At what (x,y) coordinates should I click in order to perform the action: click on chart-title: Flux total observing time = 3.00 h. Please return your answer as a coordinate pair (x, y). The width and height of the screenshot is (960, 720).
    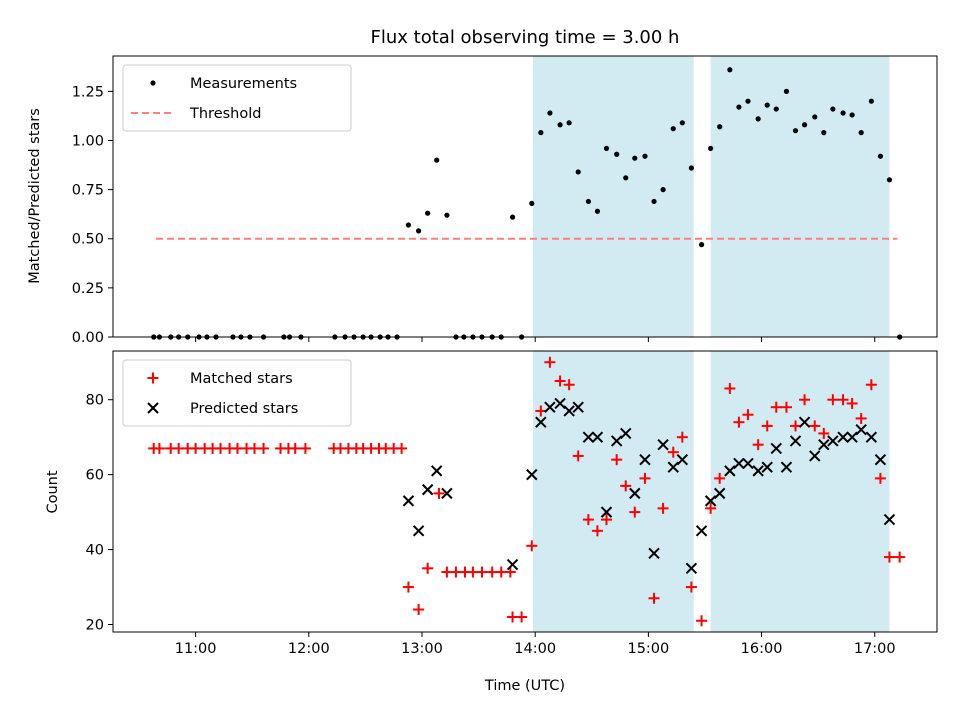
    Looking at the image, I should click on (525, 37).